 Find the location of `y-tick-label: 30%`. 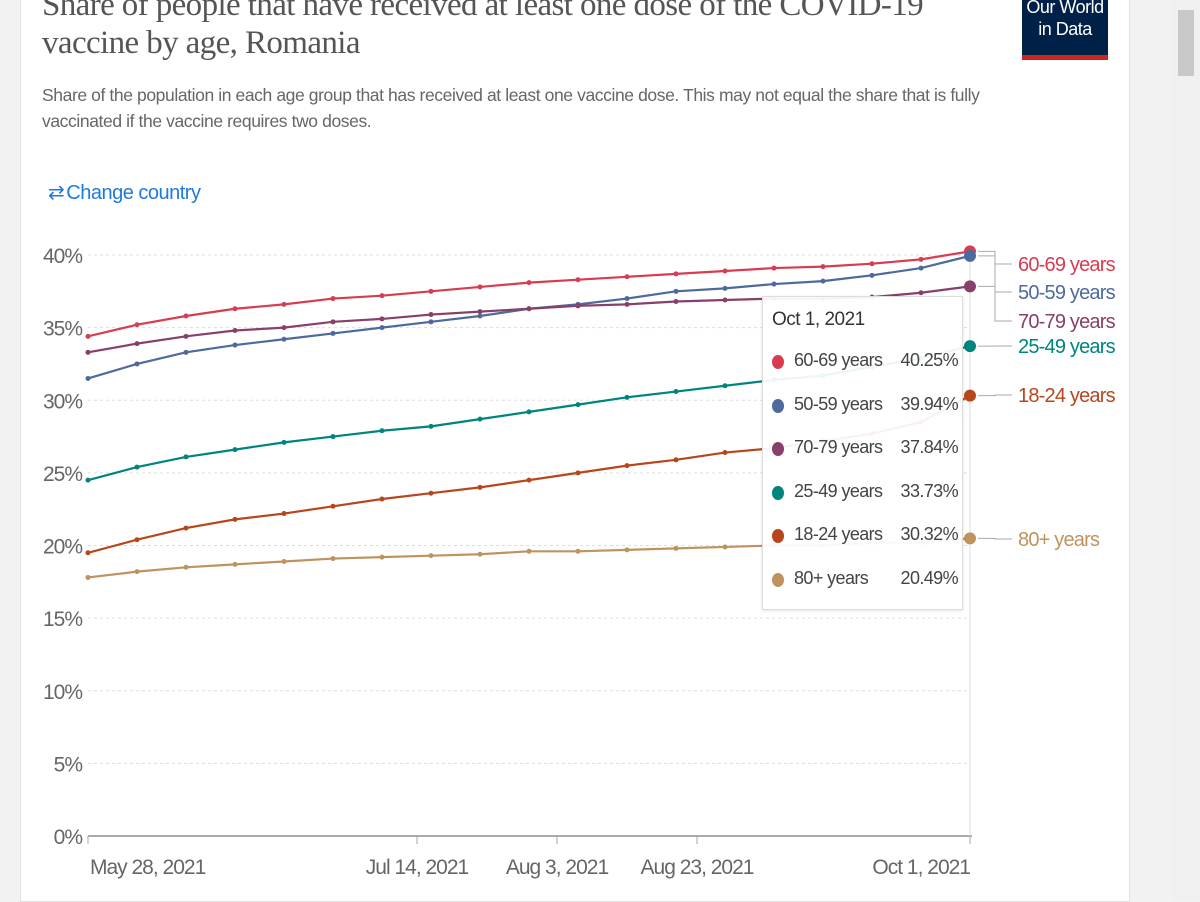

y-tick-label: 30% is located at coordinates (62, 401).